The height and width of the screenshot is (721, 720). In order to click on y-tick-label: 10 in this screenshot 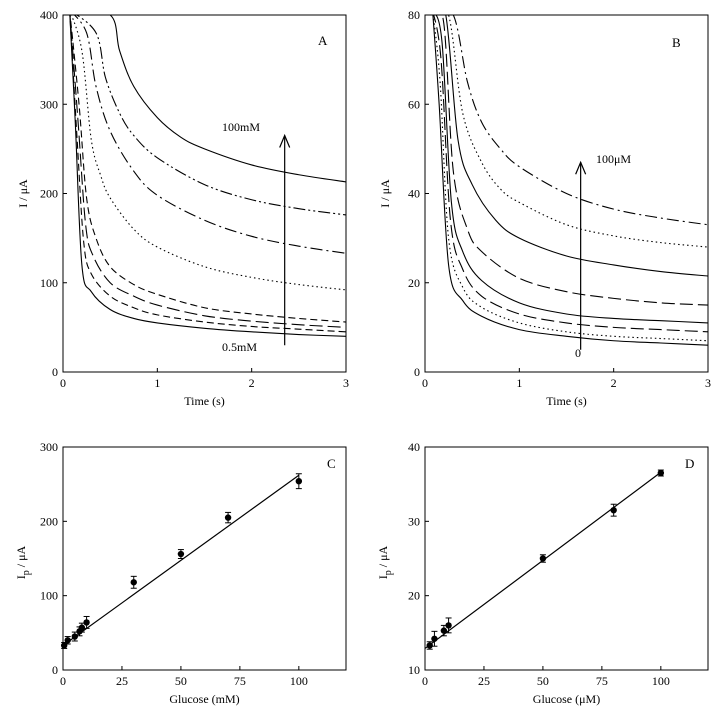, I will do `click(414, 670)`.